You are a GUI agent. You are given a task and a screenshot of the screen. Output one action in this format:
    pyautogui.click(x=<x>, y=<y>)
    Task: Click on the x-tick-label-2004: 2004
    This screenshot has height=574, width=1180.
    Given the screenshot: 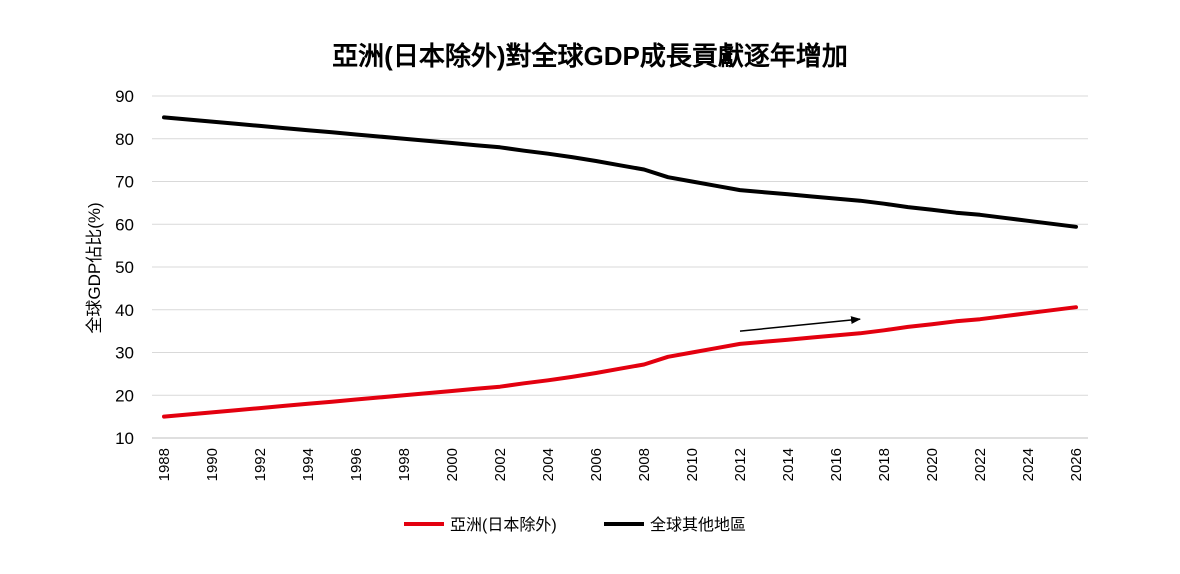 What is the action you would take?
    pyautogui.click(x=548, y=464)
    